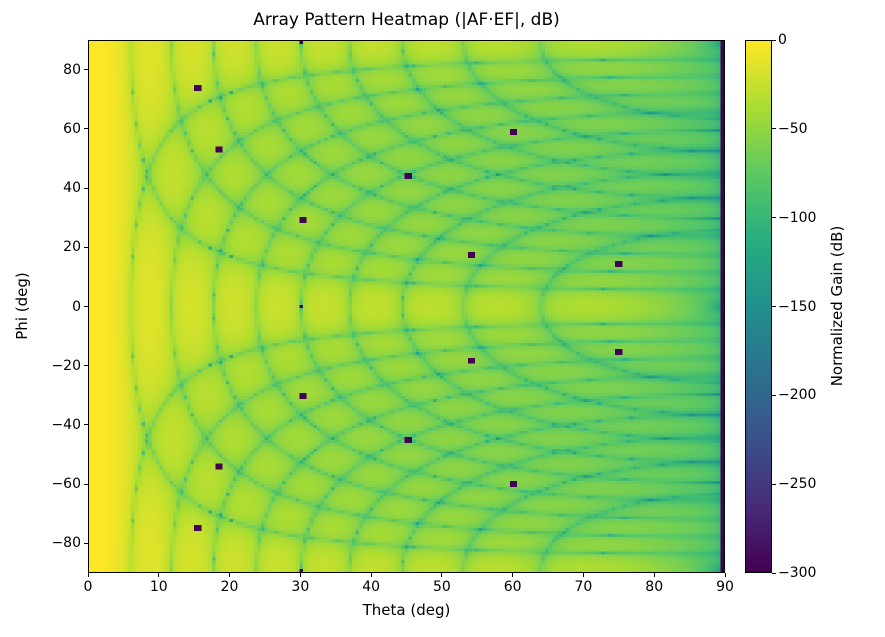 This screenshot has width=885, height=637. What do you see at coordinates (654, 587) in the screenshot?
I see `x-tick-label: 80` at bounding box center [654, 587].